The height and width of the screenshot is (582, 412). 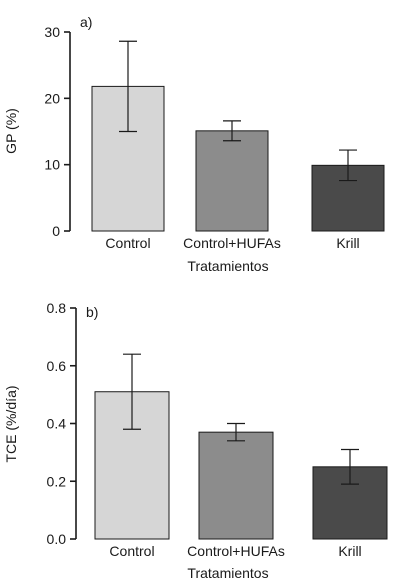 What do you see at coordinates (57, 366) in the screenshot?
I see `y-tick-label: 0.6` at bounding box center [57, 366].